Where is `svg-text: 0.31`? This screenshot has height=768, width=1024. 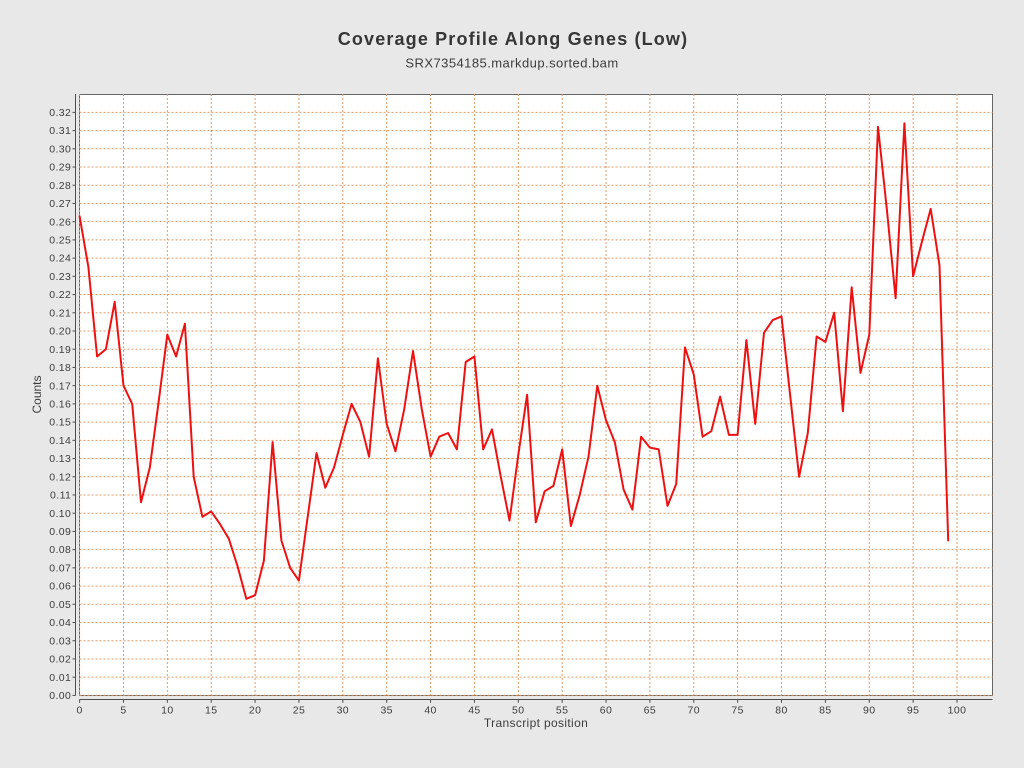
svg-text: 0.31 is located at coordinates (60, 131).